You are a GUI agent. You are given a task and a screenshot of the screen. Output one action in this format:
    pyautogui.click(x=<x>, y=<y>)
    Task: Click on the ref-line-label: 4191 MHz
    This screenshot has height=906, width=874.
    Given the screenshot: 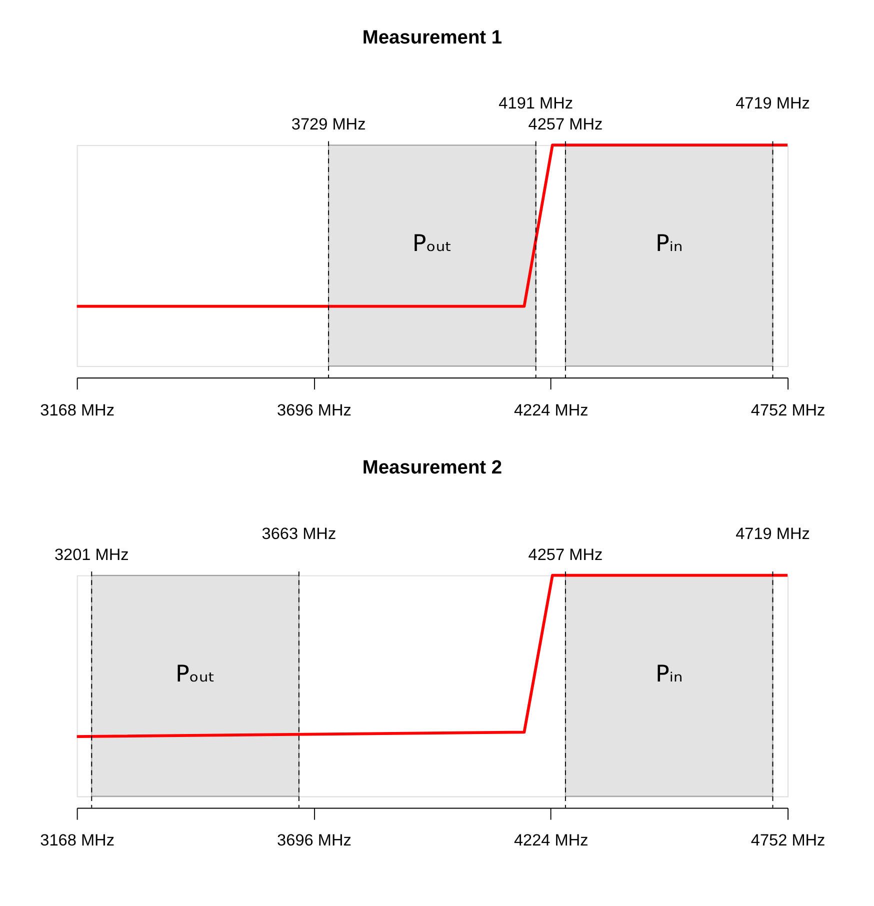 What is the action you would take?
    pyautogui.click(x=536, y=103)
    